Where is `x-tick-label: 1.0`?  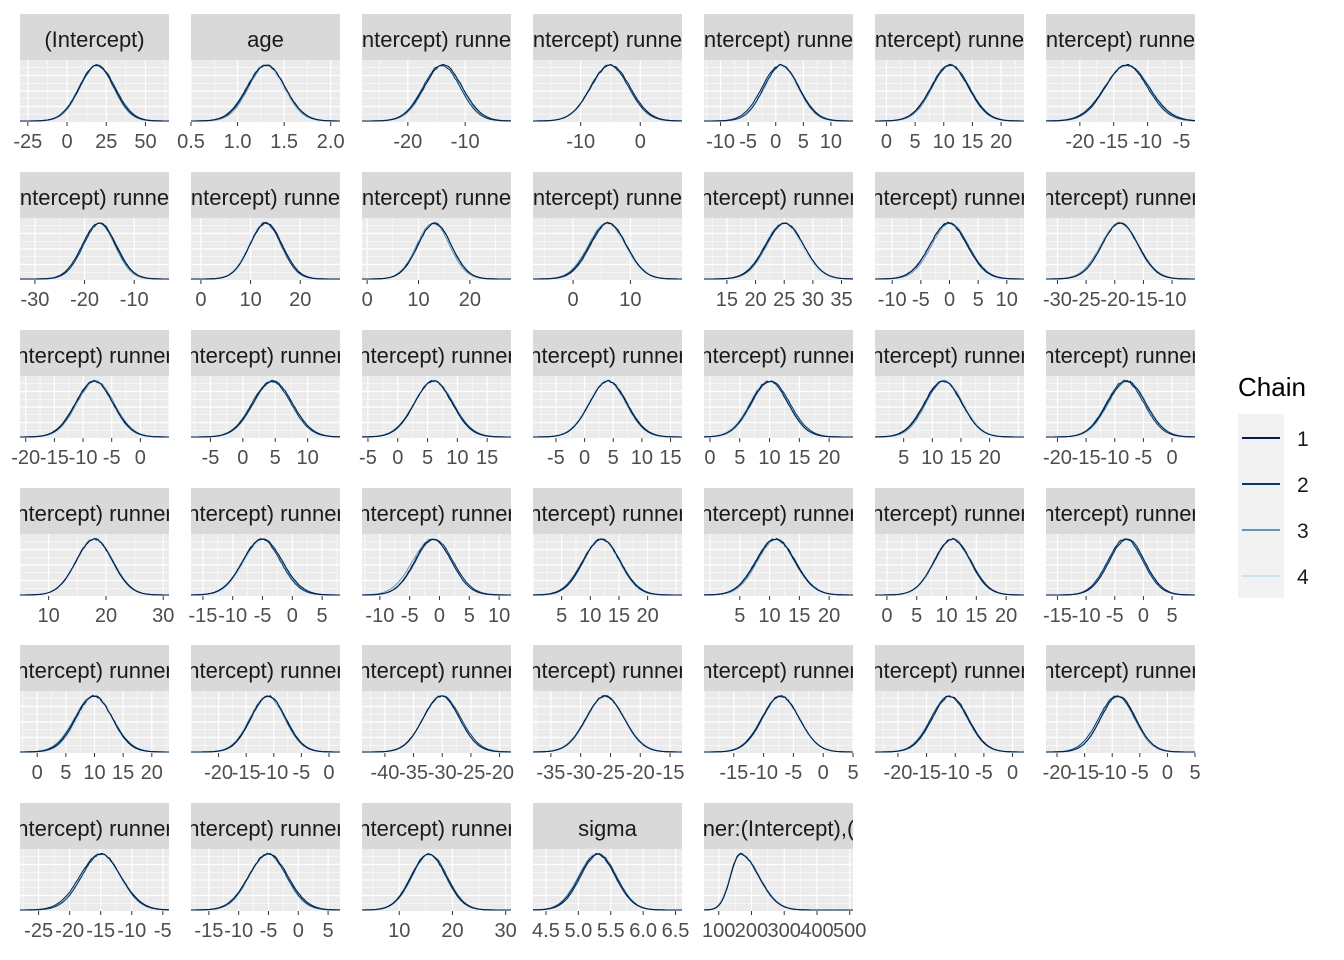 x-tick-label: 1.0 is located at coordinates (238, 142).